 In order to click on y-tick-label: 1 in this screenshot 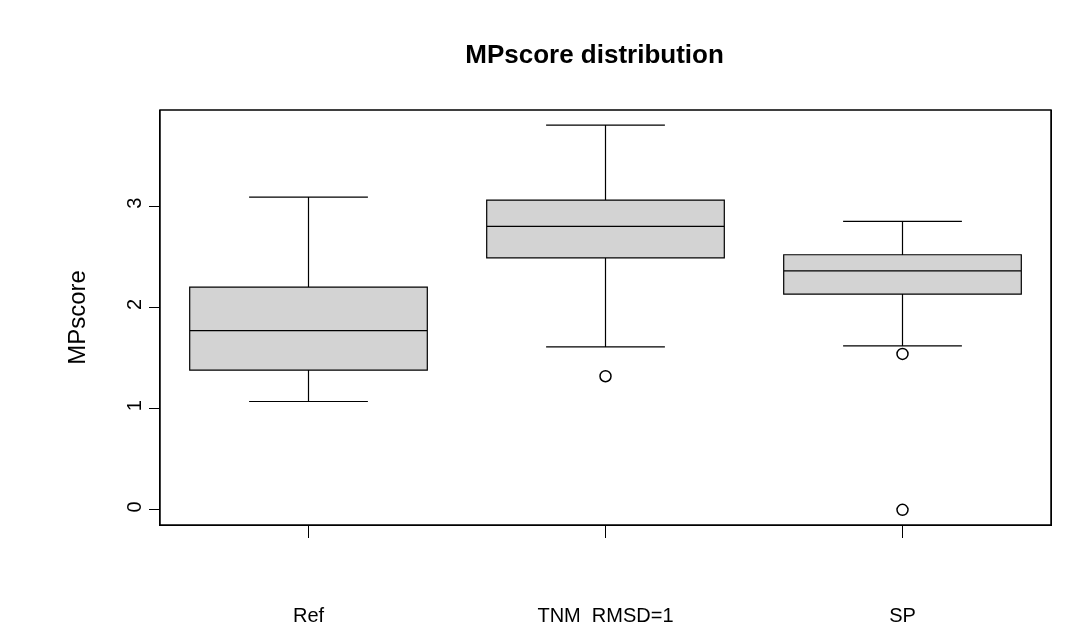, I will do `click(134, 406)`.